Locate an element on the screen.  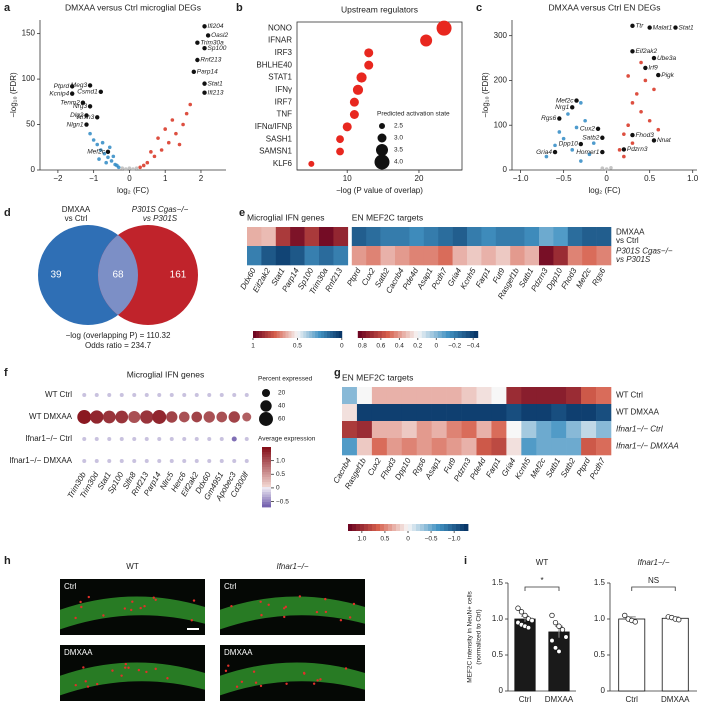
colorbar-label: 0.5 is located at coordinates (297, 346).